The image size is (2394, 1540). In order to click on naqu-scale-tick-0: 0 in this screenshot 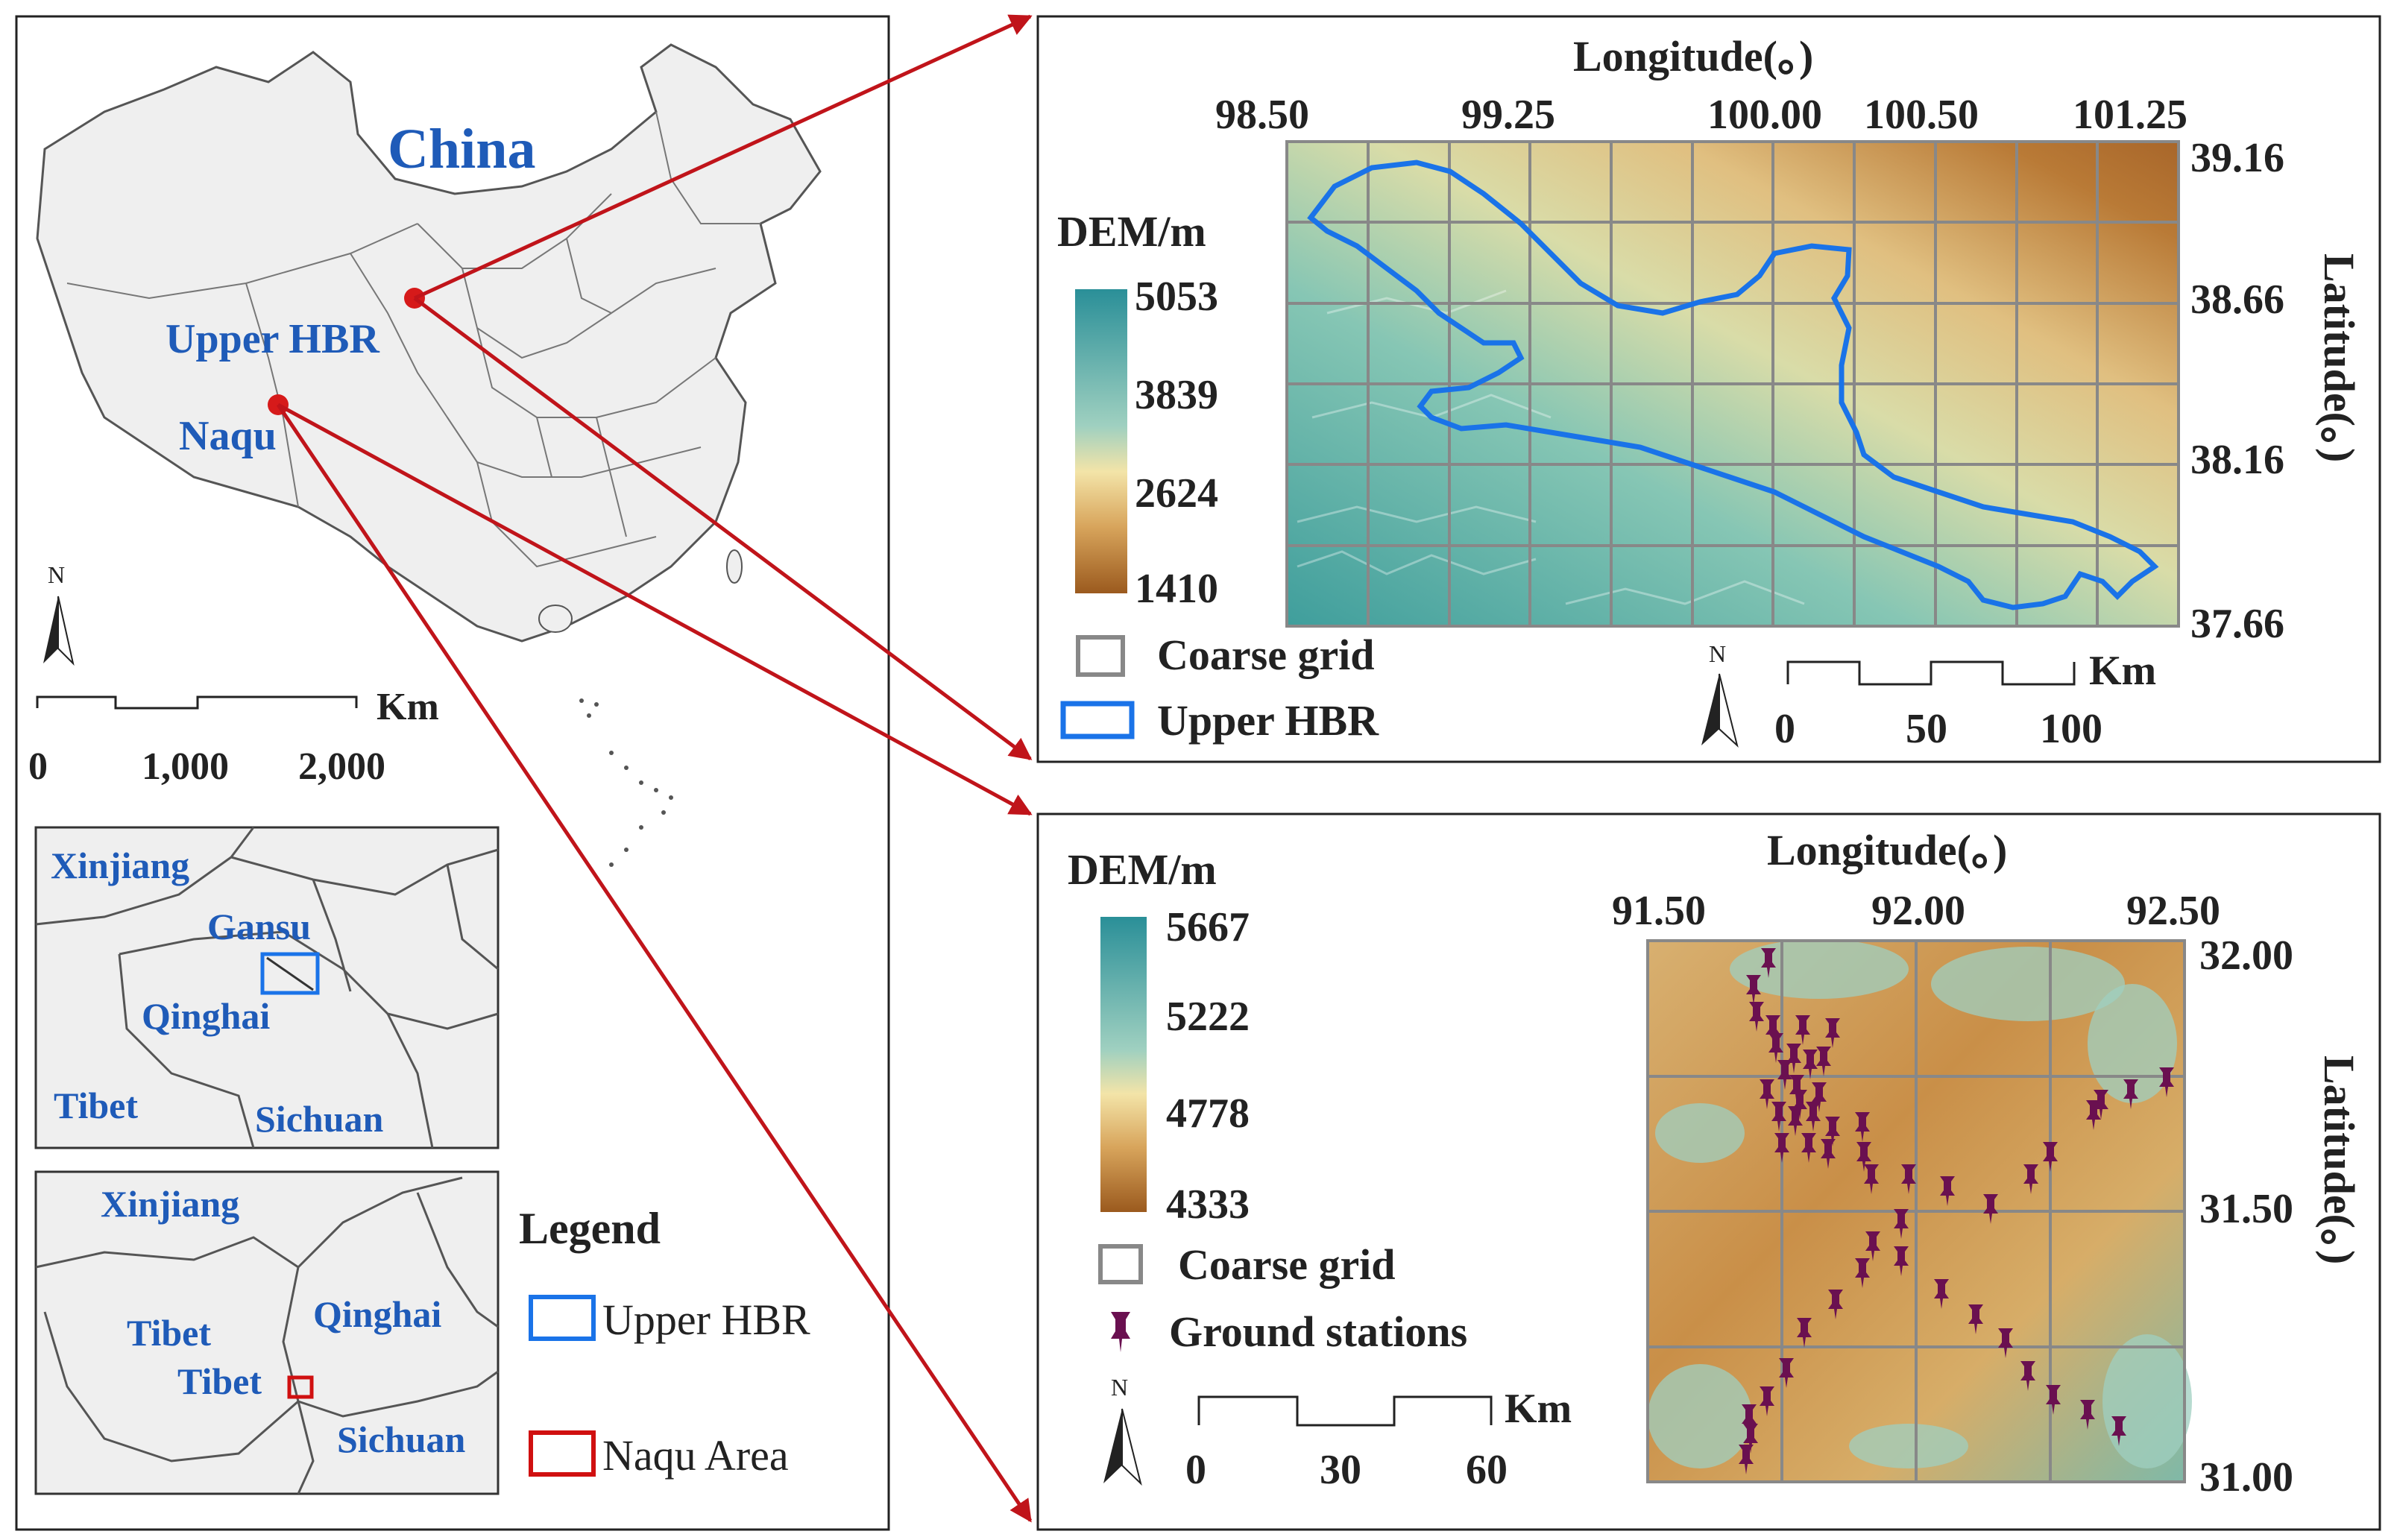, I will do `click(1195, 1470)`.